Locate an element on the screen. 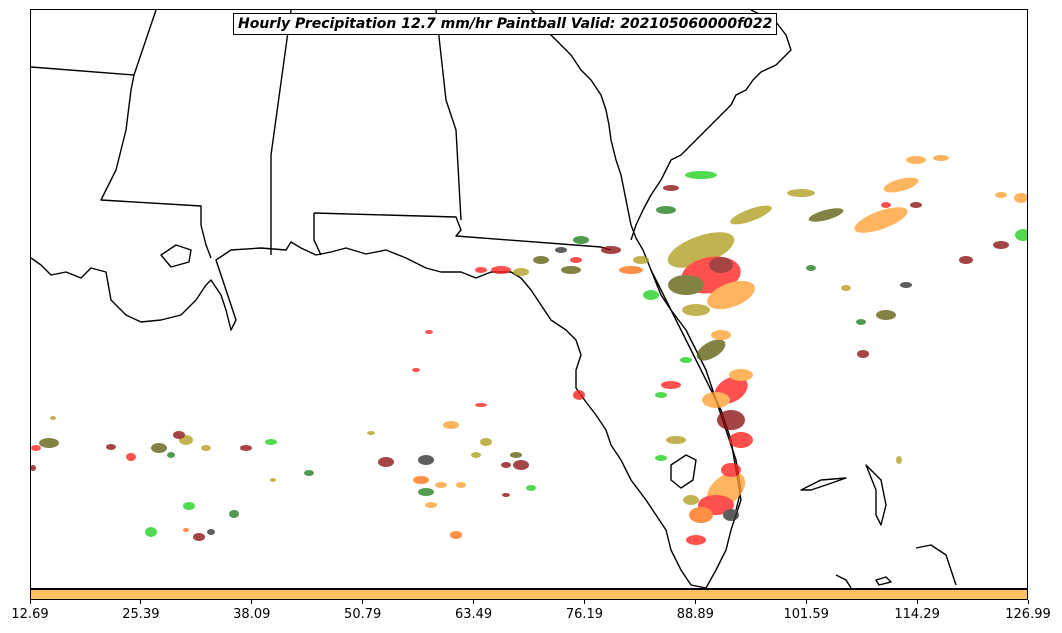 The width and height of the screenshot is (1062, 633). state-border-alabama-west is located at coordinates (281, 132).